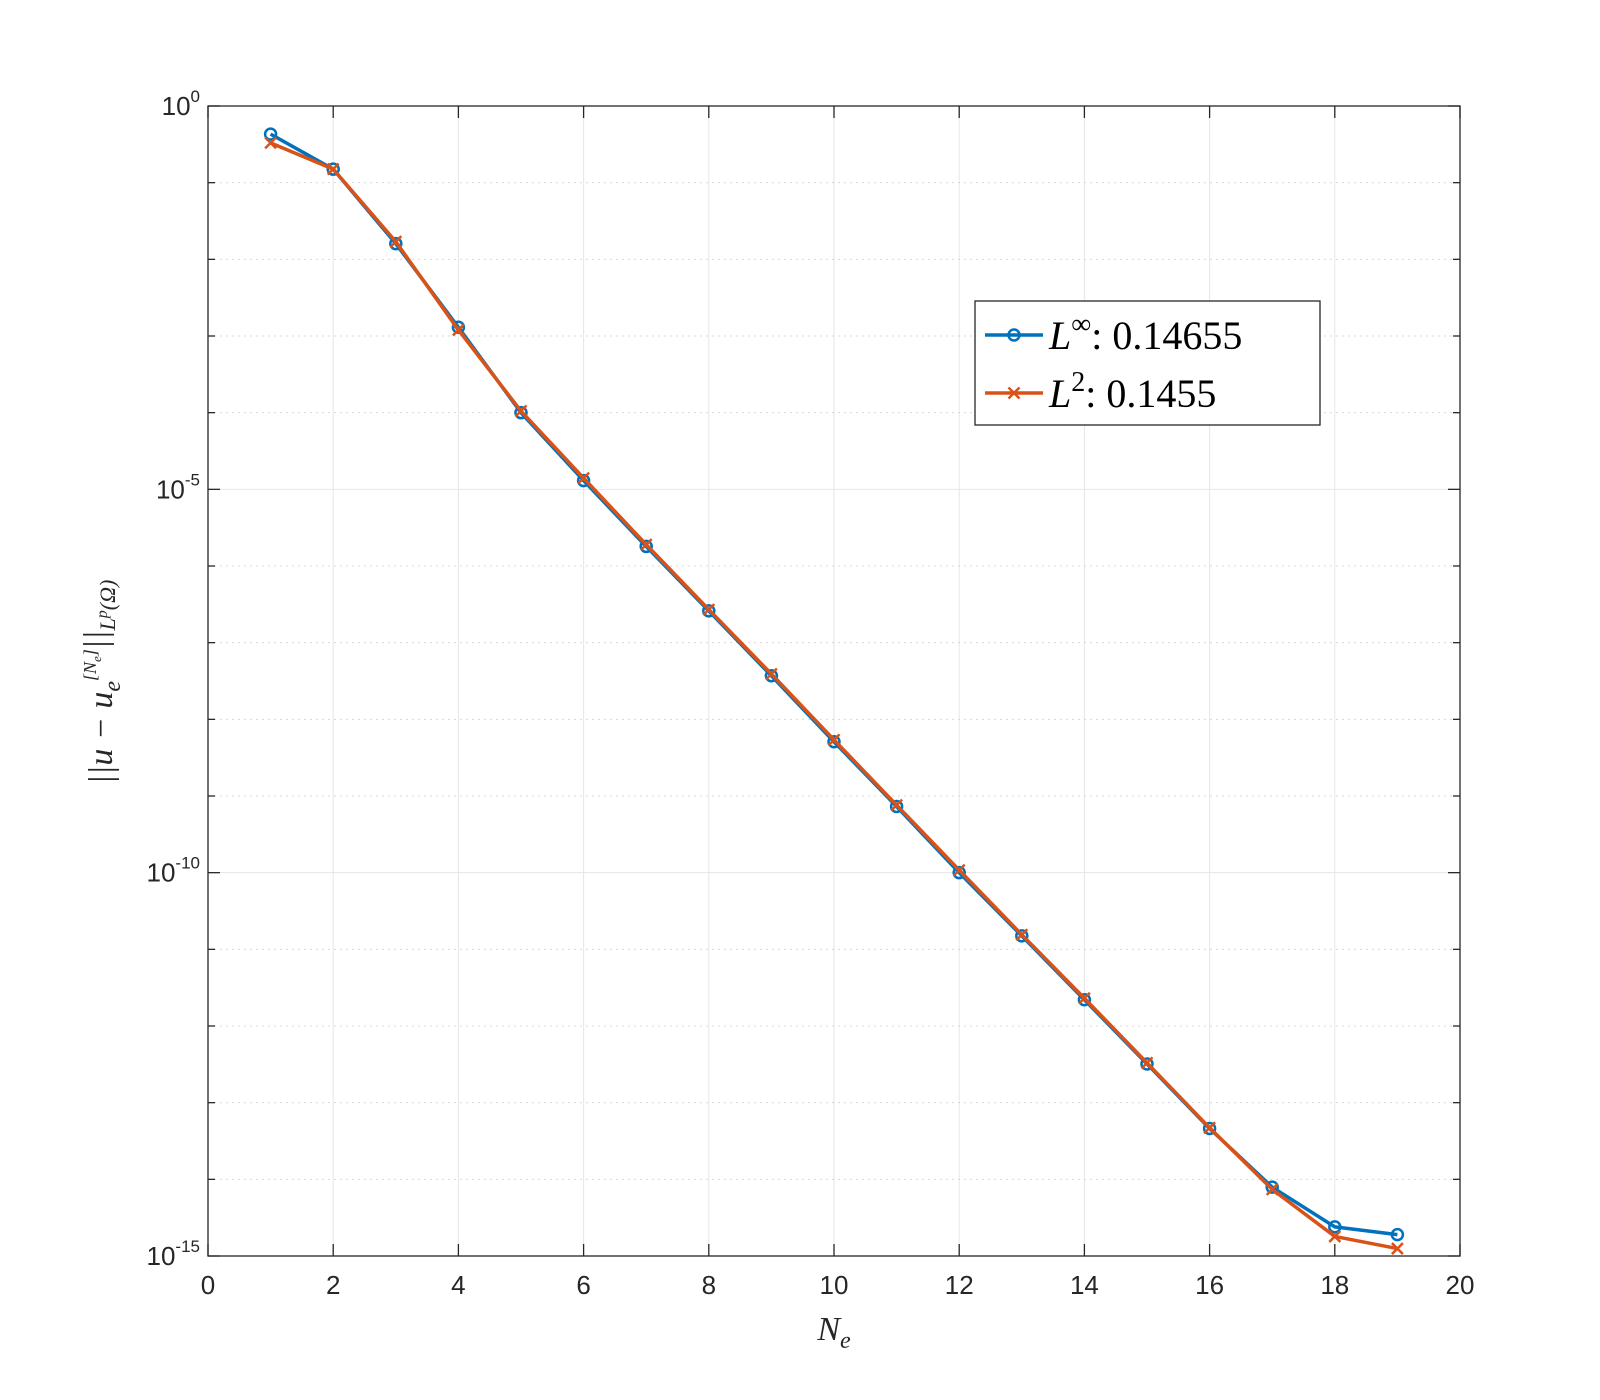 This screenshot has width=1600, height=1400. Describe the element at coordinates (1084, 1285) in the screenshot. I see `x-tick-label: 14` at that location.